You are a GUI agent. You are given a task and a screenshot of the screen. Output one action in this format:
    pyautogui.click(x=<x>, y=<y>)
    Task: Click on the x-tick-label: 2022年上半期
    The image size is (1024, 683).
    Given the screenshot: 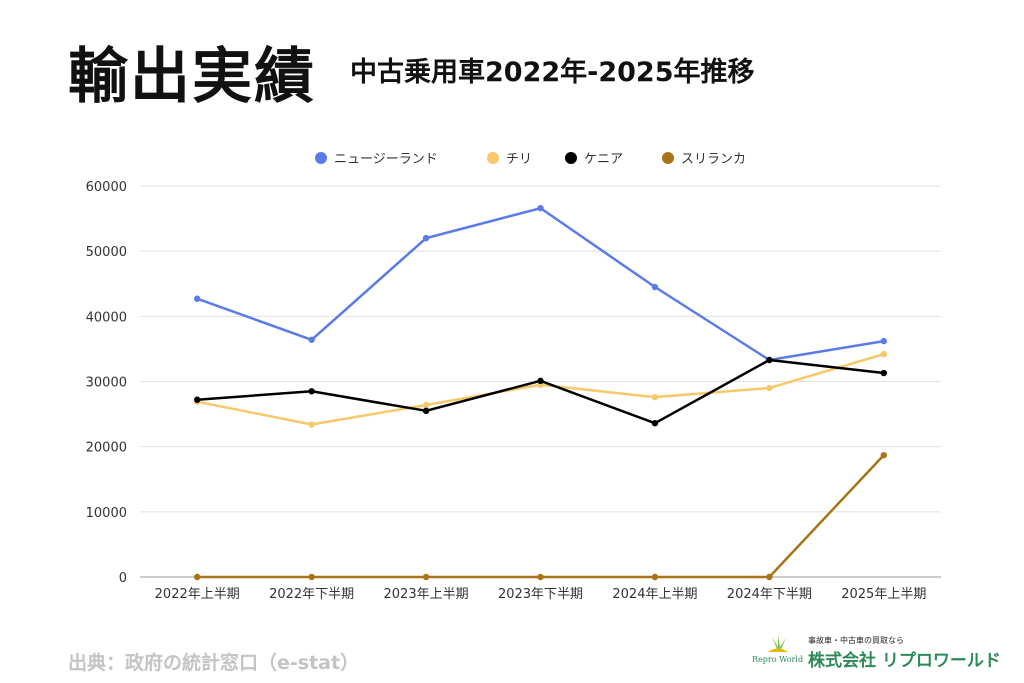 What is the action you would take?
    pyautogui.click(x=197, y=594)
    